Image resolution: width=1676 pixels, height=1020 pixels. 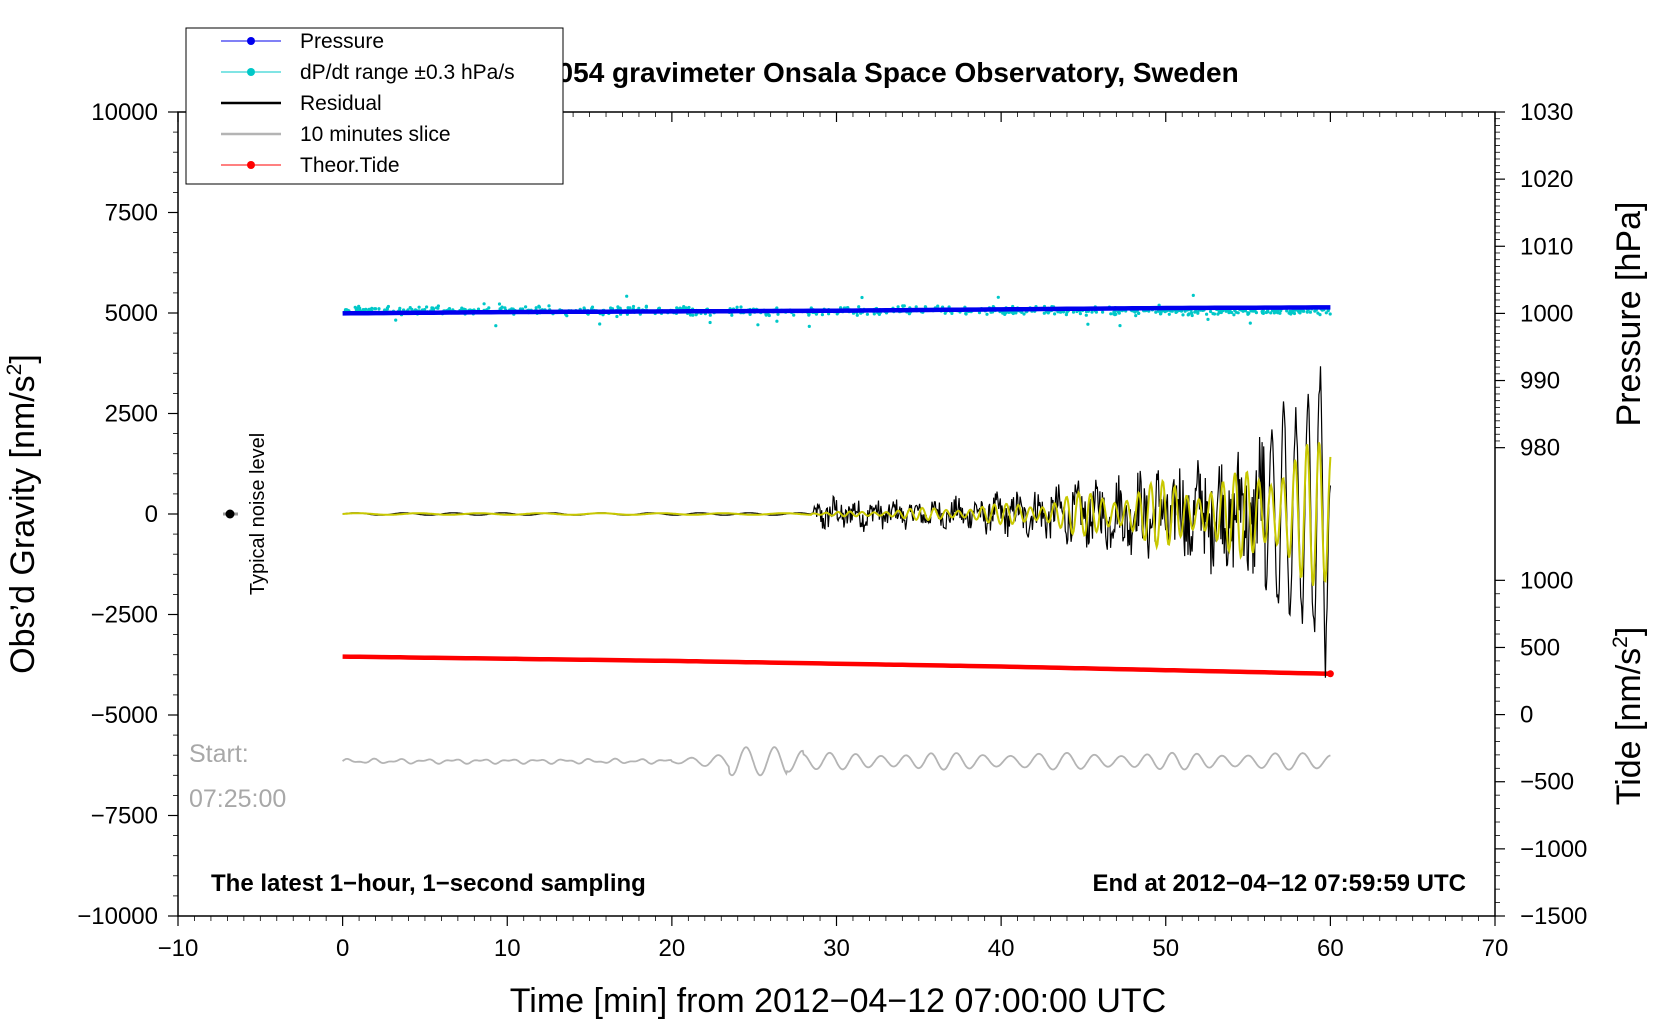 What do you see at coordinates (131, 414) in the screenshot?
I see `y-tick-label-left: 2500` at bounding box center [131, 414].